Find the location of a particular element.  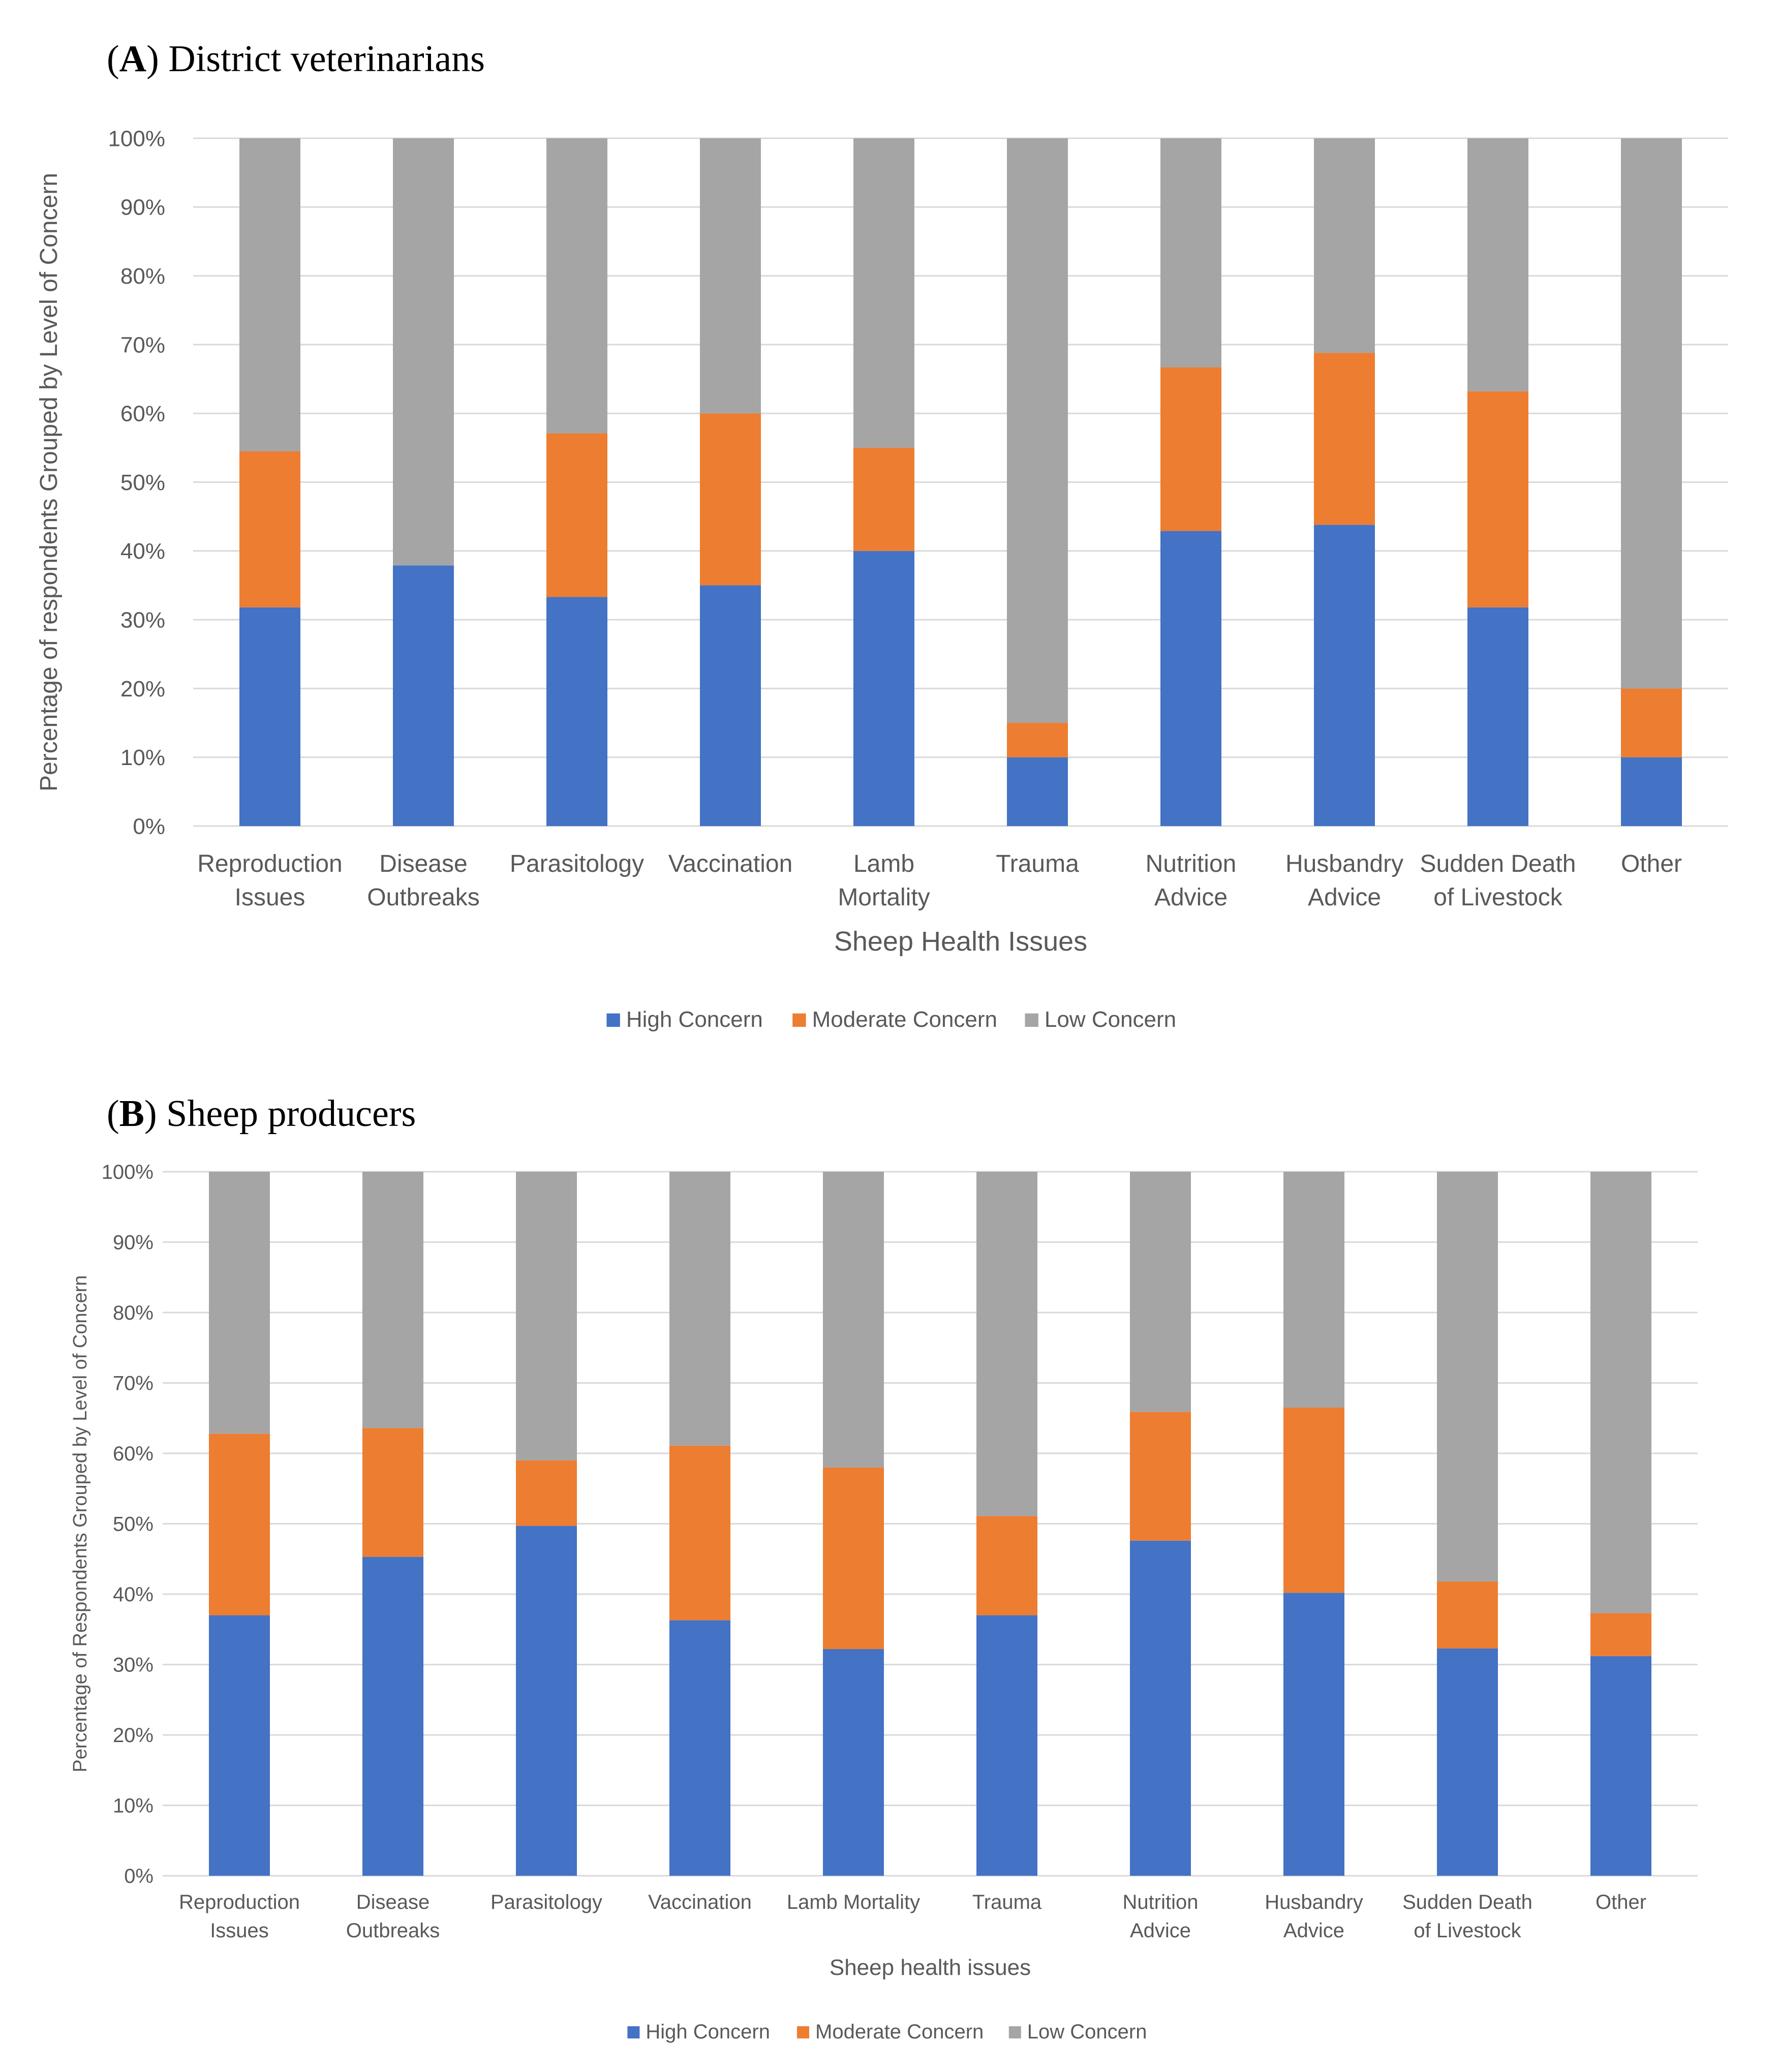

panel-b-letter: B is located at coordinates (131, 1114).